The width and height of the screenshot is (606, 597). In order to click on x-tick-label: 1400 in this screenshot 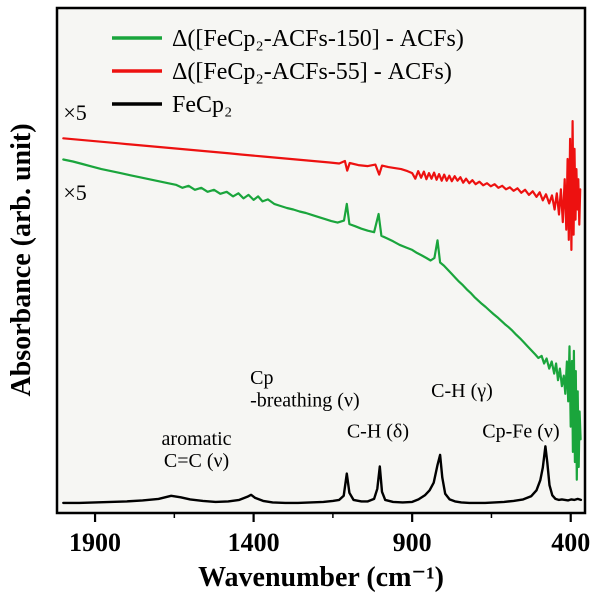, I will do `click(254, 542)`.